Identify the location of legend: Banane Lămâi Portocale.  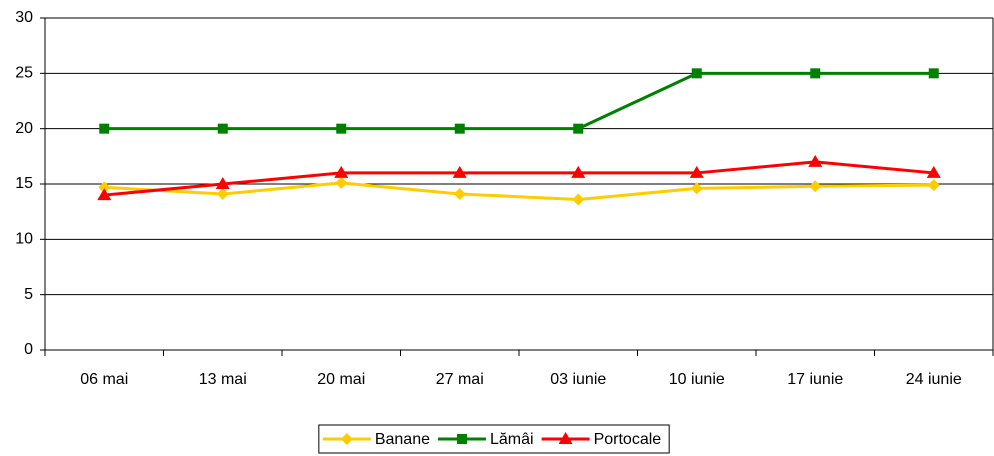
(494, 439).